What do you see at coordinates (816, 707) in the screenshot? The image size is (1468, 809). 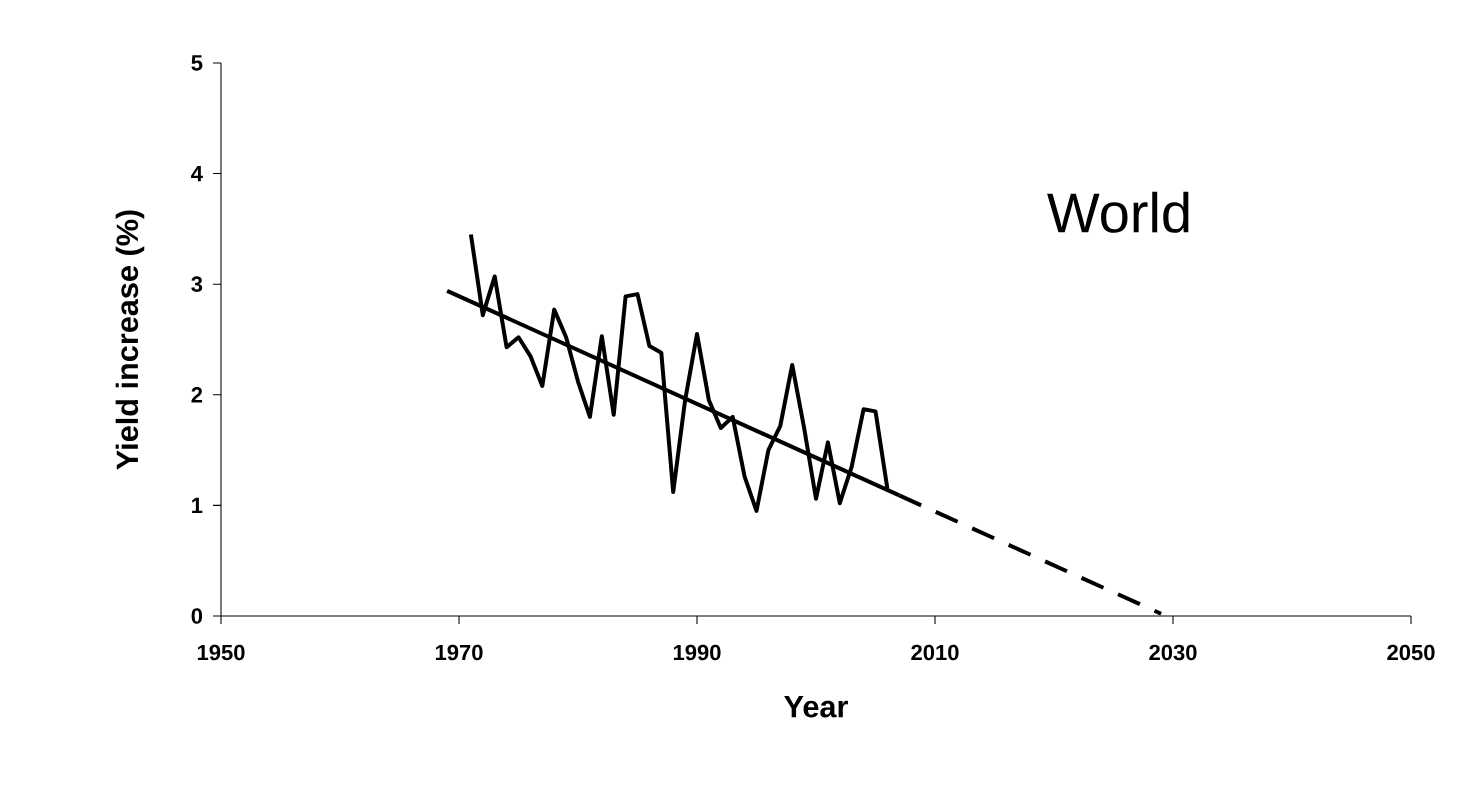 I see `x-axis-title: Year` at bounding box center [816, 707].